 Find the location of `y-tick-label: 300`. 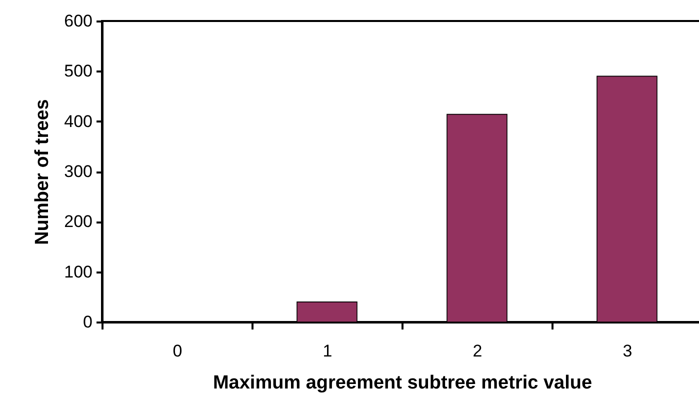

y-tick-label: 300 is located at coordinates (78, 171).